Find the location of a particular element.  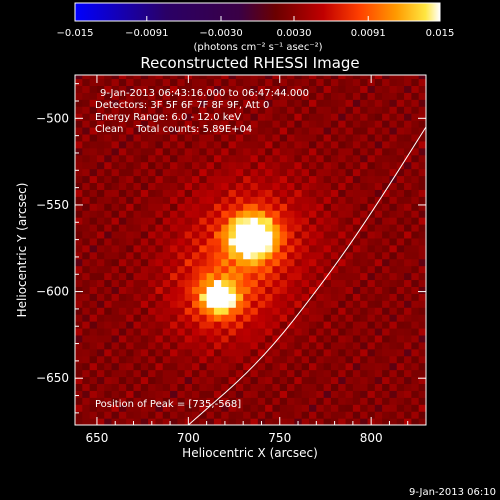

colorbar-tick-label: 0.015 is located at coordinates (440, 33).